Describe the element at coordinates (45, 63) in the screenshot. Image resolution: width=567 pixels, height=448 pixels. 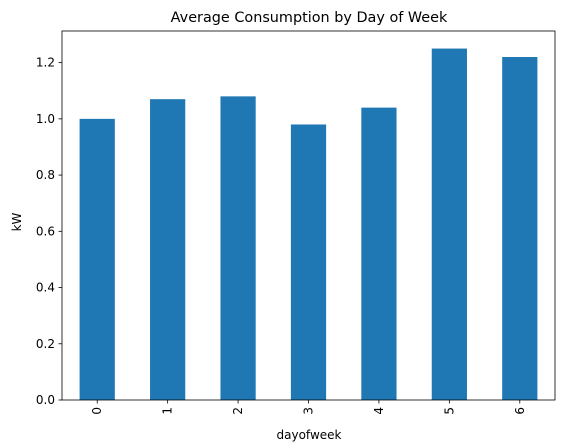
I see `y-tick-label: 1.2` at that location.